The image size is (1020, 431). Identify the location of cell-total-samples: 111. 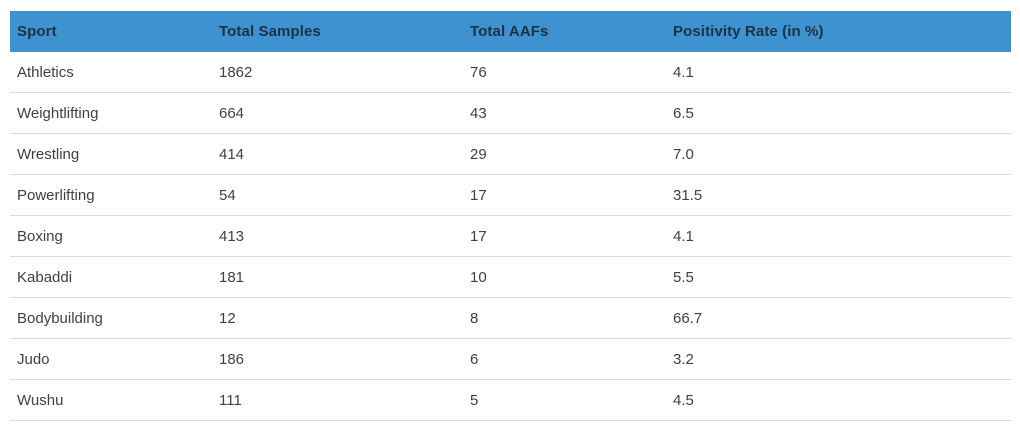
(337, 400).